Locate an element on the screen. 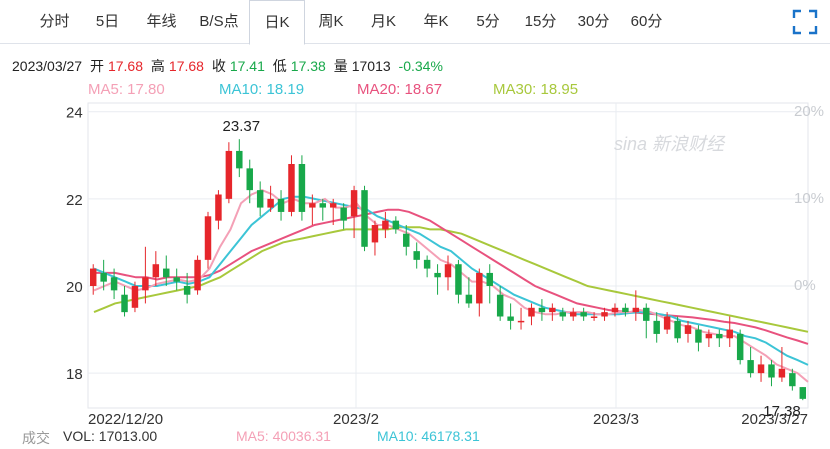 Image resolution: width=830 pixels, height=449 pixels. y-tick-label: 22 is located at coordinates (74, 200).